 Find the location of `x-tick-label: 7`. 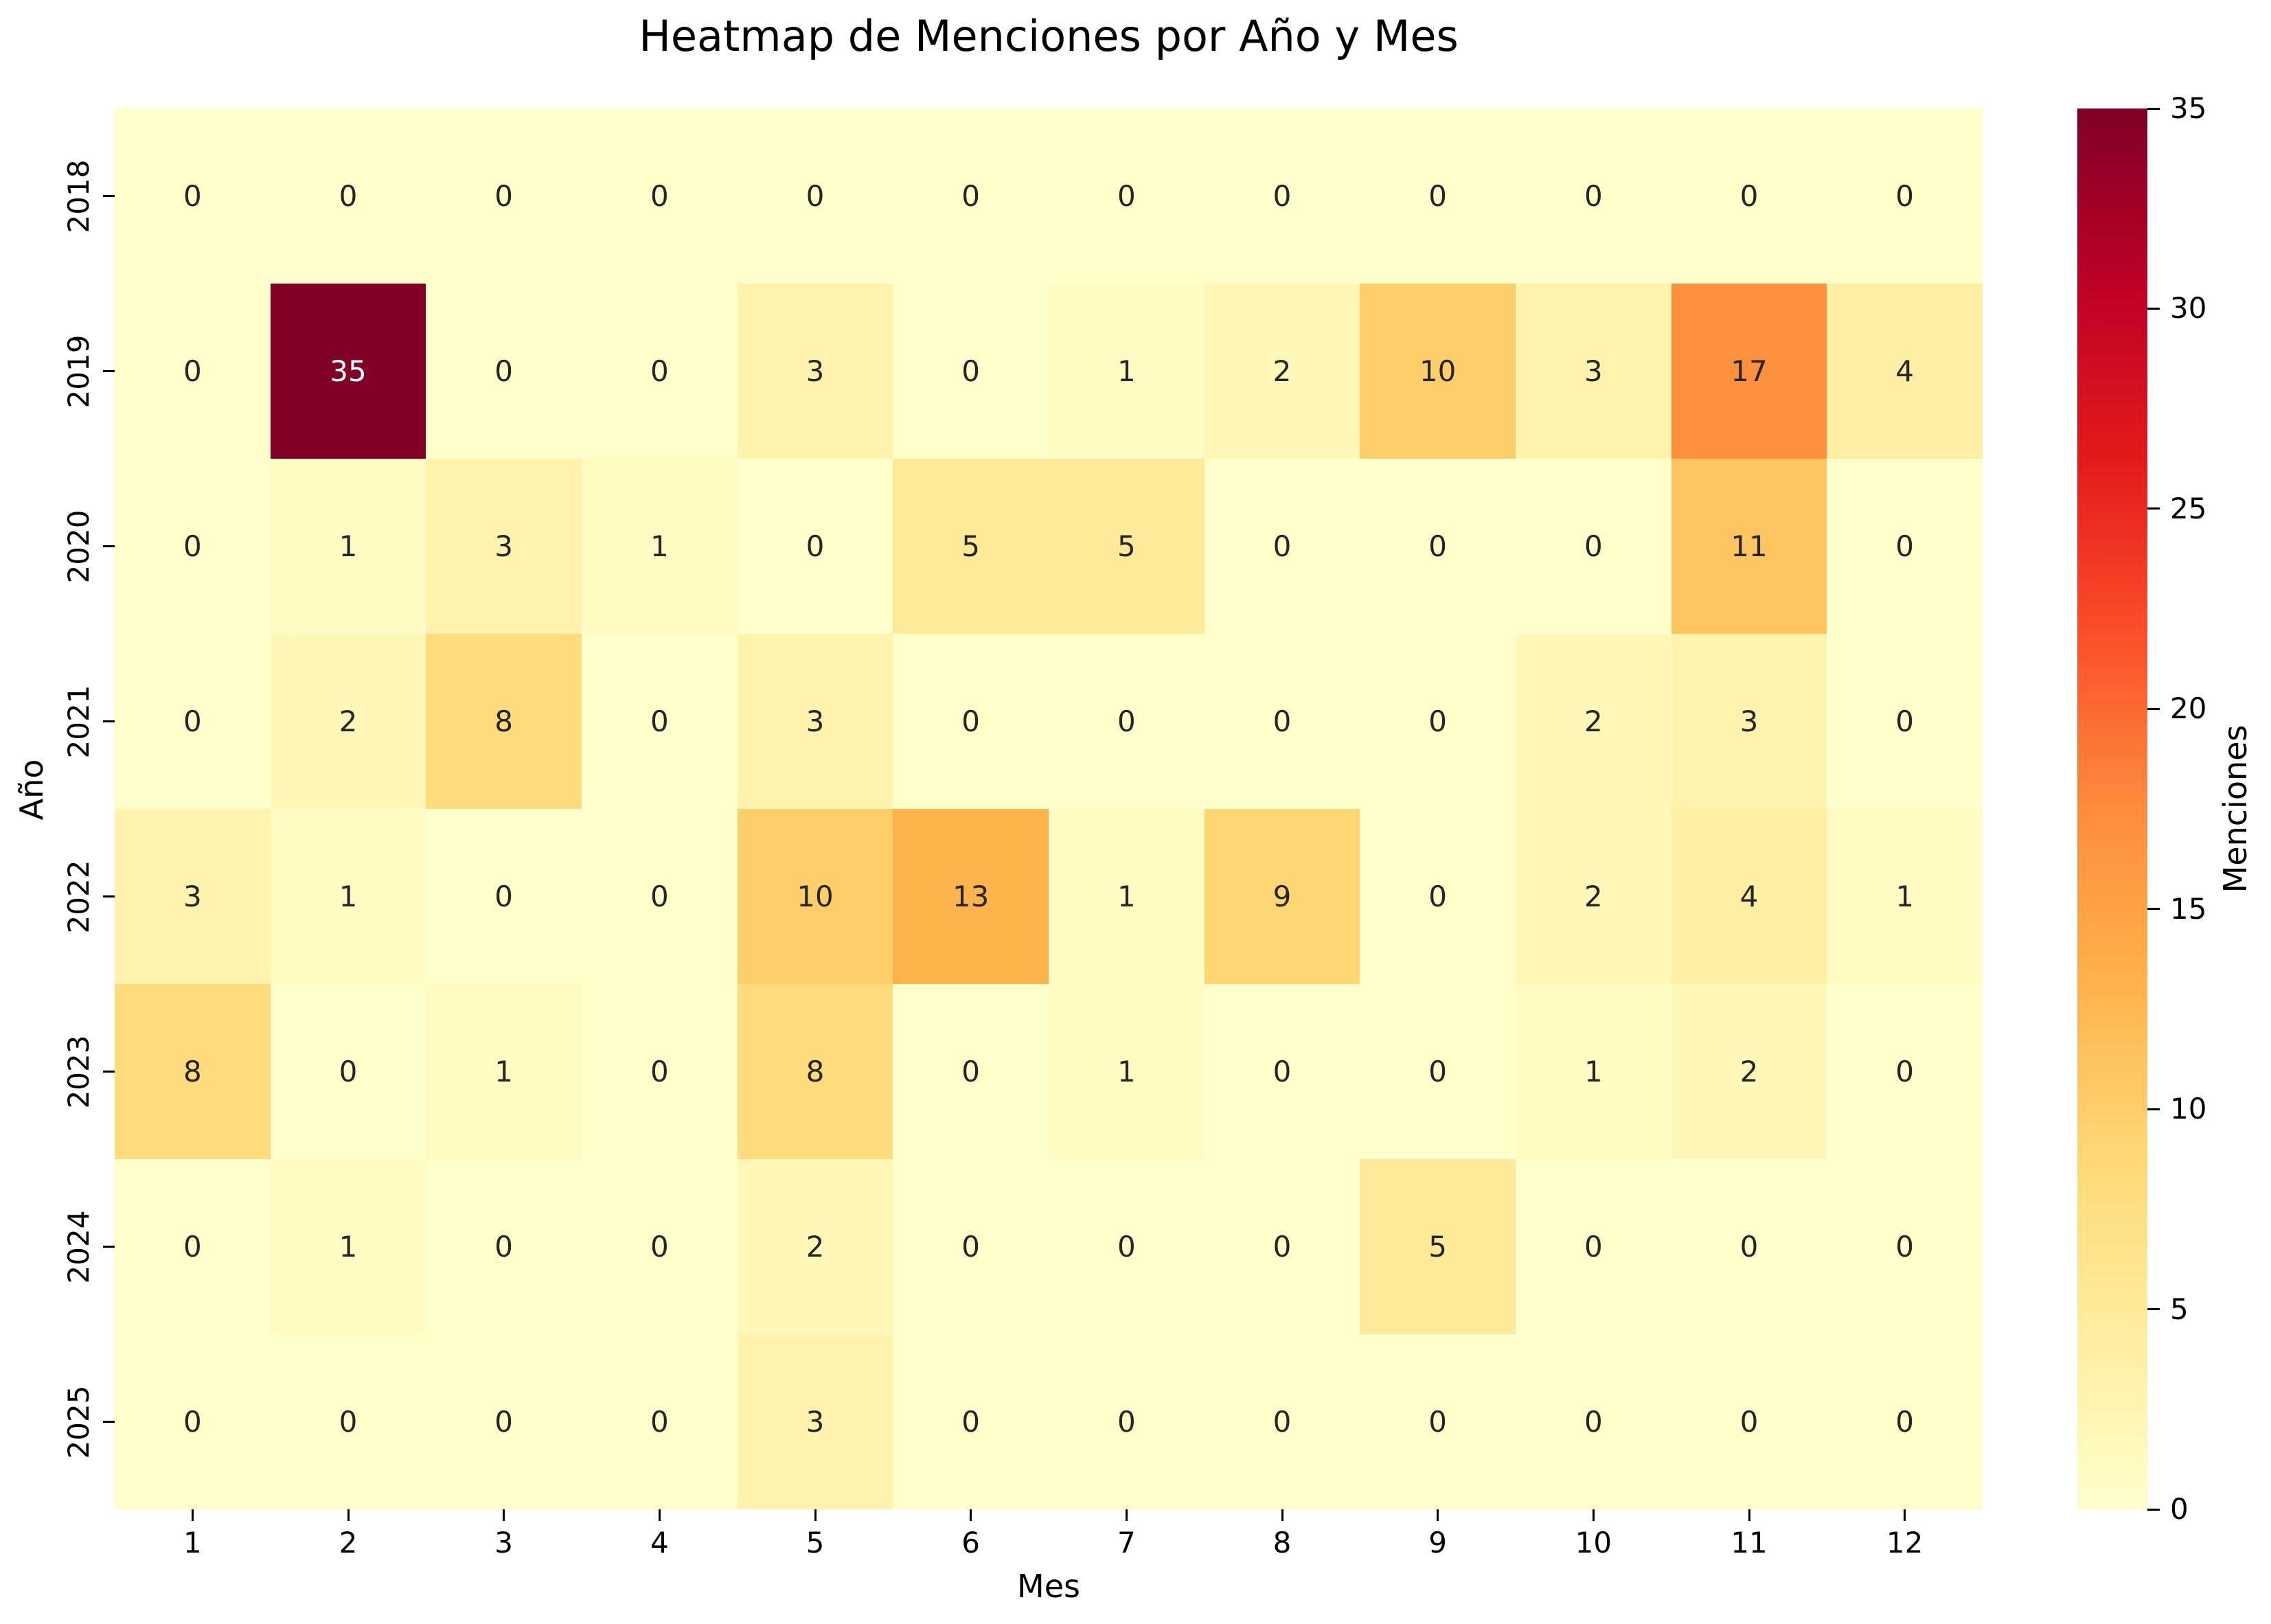

x-tick-label: 7 is located at coordinates (1126, 1542).